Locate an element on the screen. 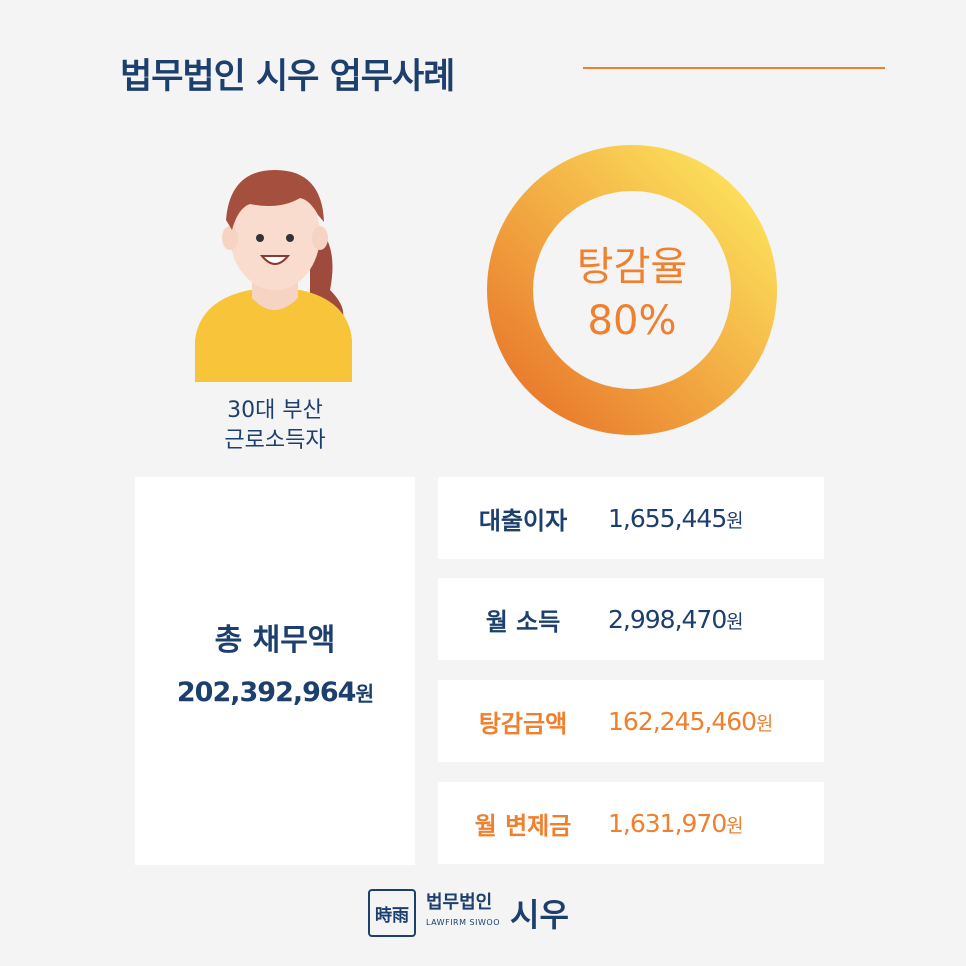  amount: 1,655,445 is located at coordinates (667, 518).